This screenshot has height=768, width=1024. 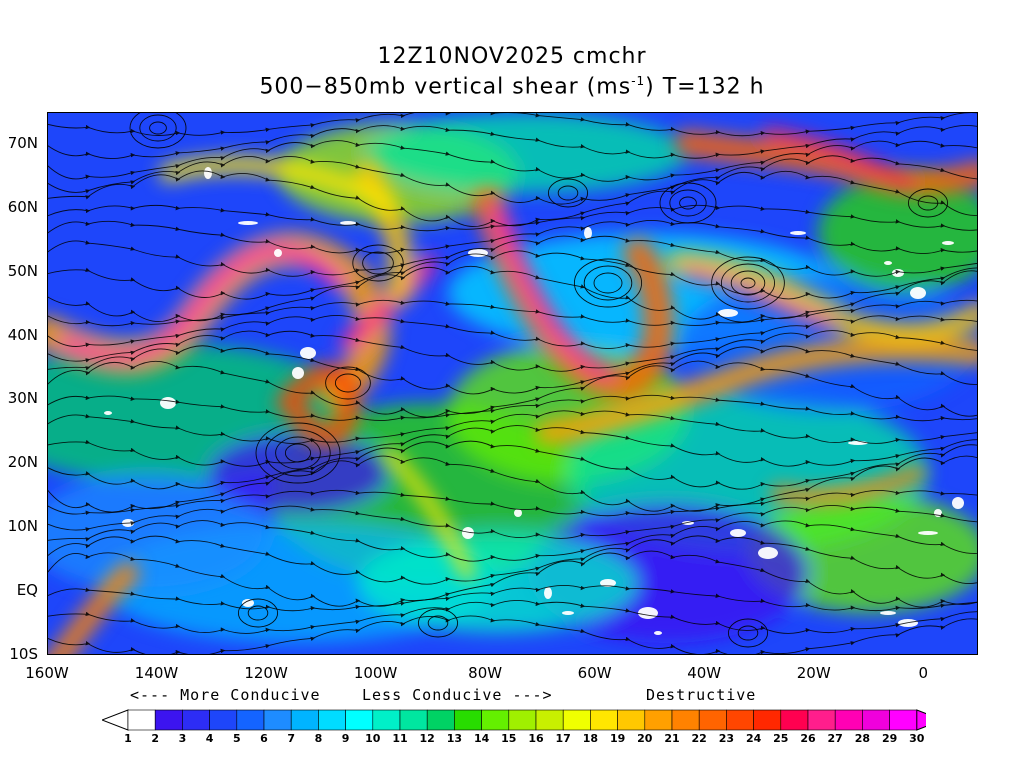 What do you see at coordinates (22, 206) in the screenshot?
I see `y-tick-label: 60N` at bounding box center [22, 206].